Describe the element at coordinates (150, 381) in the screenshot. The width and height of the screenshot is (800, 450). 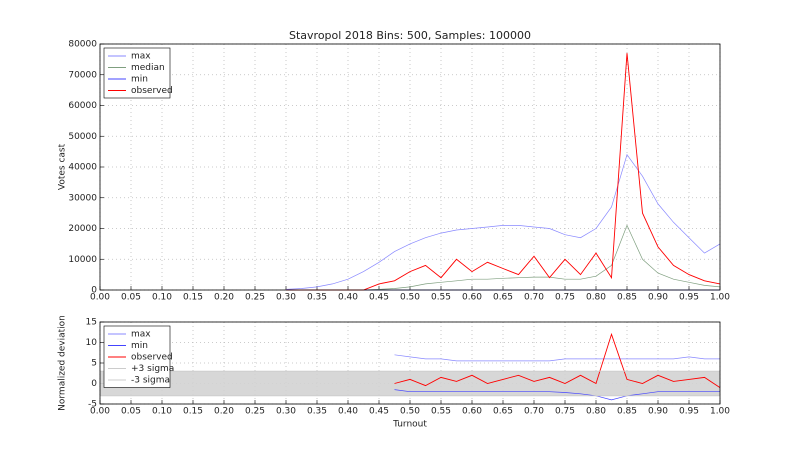
I see `legend-label: -3 sigma` at that location.